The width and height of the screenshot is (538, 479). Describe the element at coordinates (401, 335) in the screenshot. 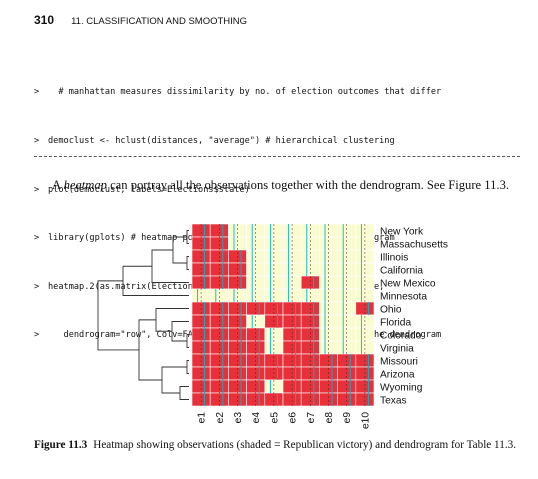

I see `row-label: Colorado` at that location.